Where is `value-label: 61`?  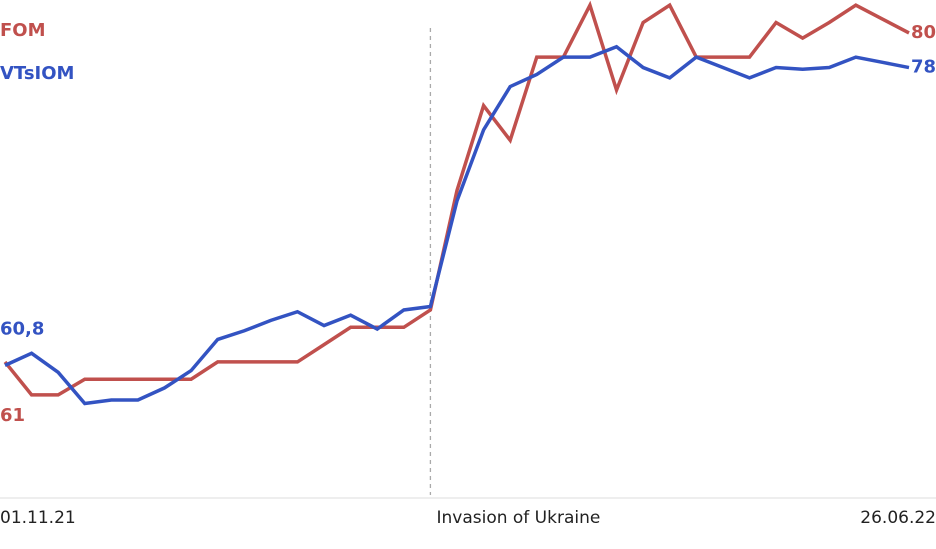
value-label: 61 is located at coordinates (12, 415).